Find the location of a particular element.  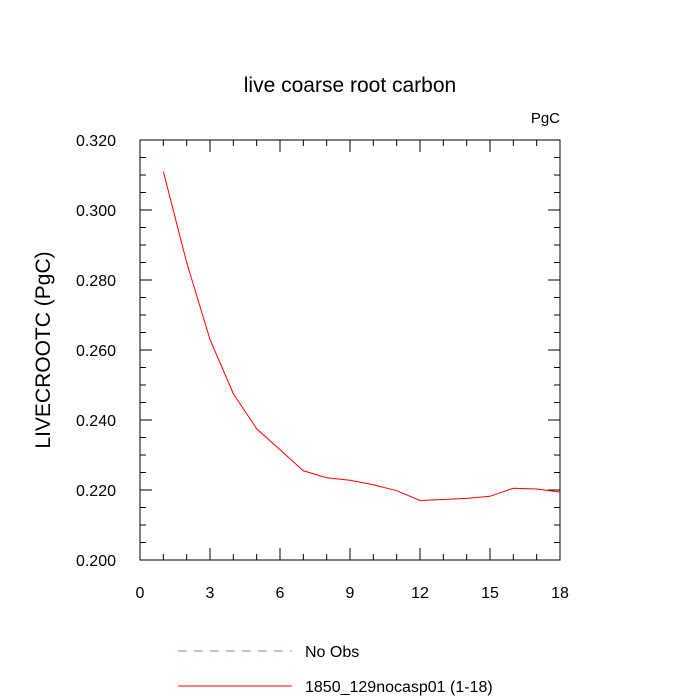

x-tick-label: 3 is located at coordinates (210, 593).